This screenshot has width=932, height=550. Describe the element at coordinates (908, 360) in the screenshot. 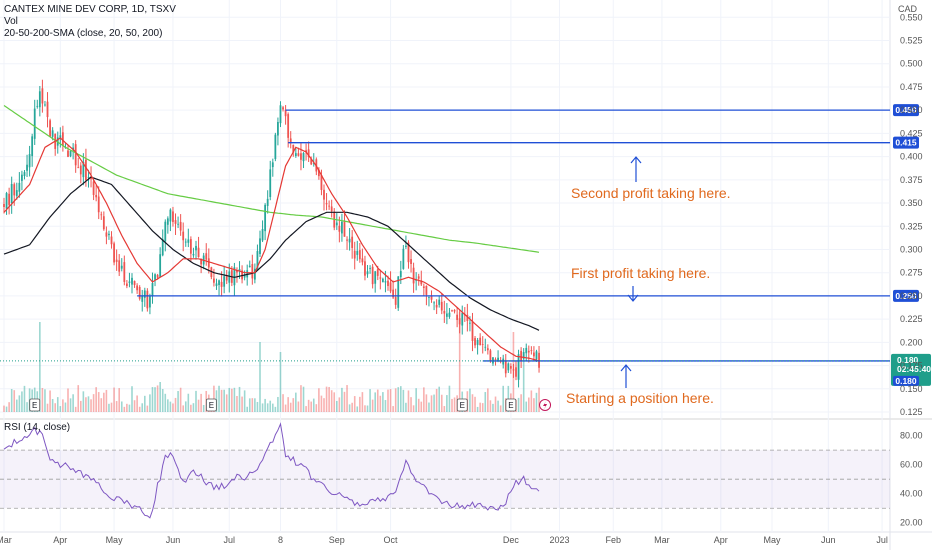

I see `last-price-label: 0.180` at that location.